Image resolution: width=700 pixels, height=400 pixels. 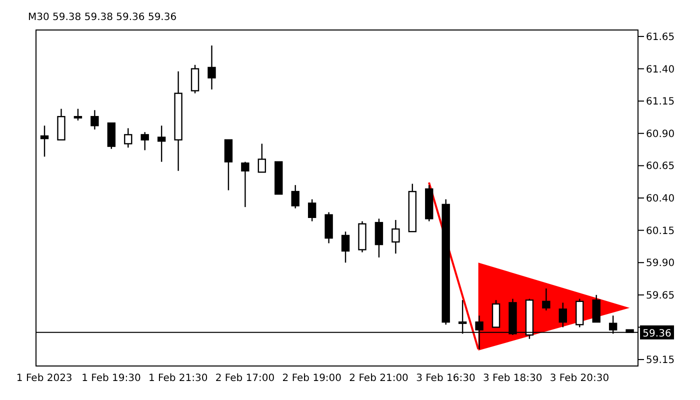 What do you see at coordinates (660, 166) in the screenshot?
I see `y-tick-label: 60.65` at bounding box center [660, 166].